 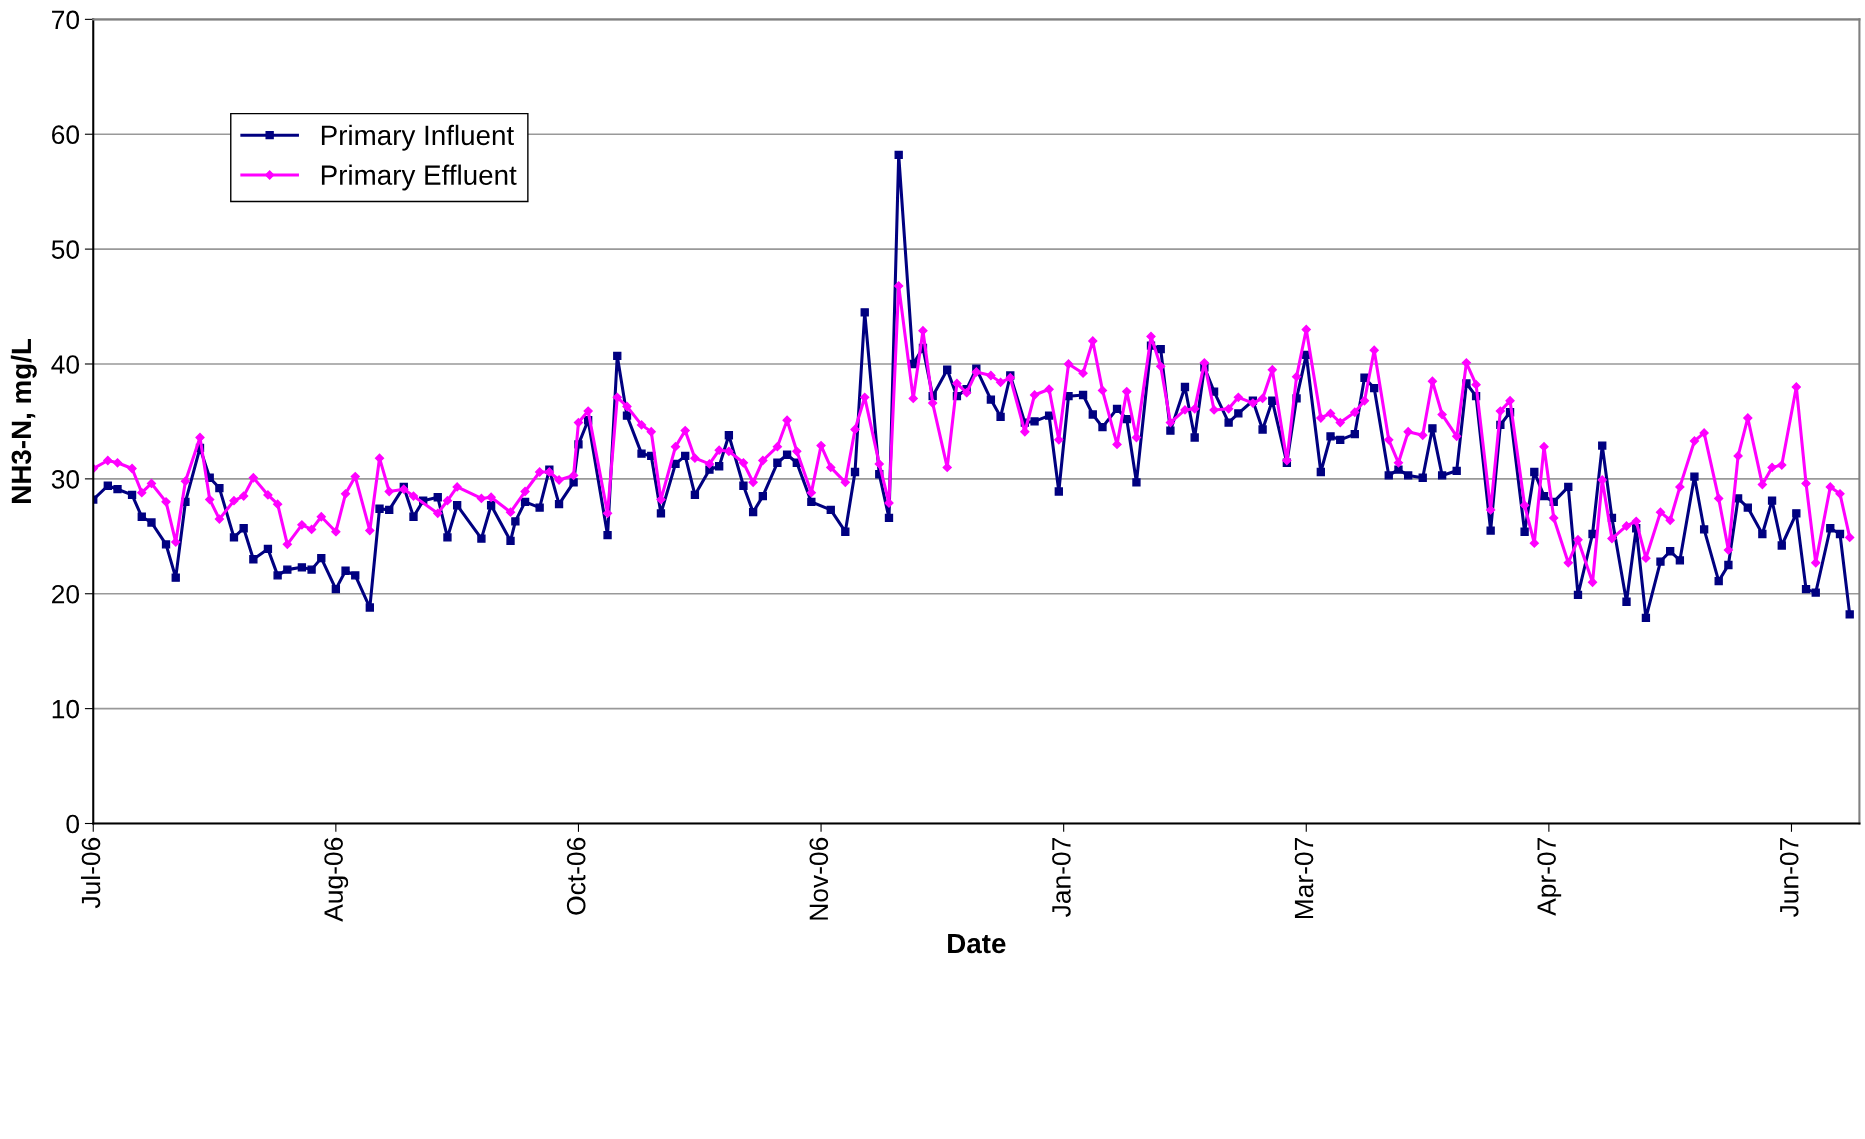 What do you see at coordinates (1549, 877) in the screenshot?
I see `x-tick-label: Apr-07` at bounding box center [1549, 877].